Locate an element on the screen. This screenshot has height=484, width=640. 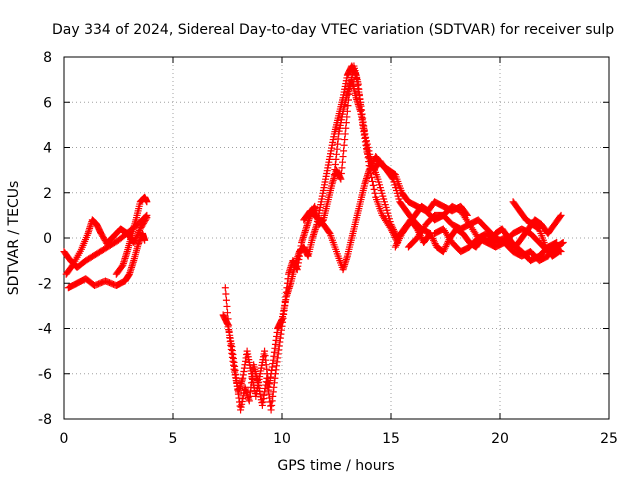
x-tick-label: 25 is located at coordinates (609, 439).